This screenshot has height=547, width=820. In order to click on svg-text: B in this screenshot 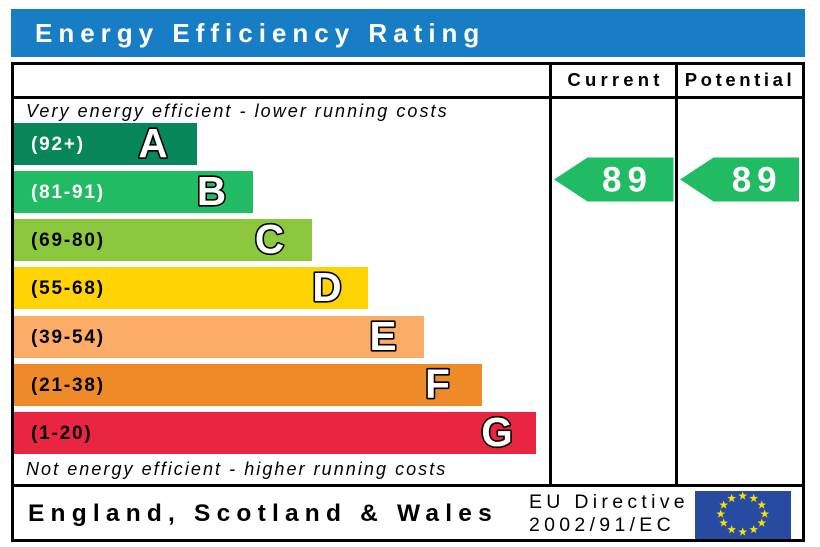, I will do `click(211, 191)`.